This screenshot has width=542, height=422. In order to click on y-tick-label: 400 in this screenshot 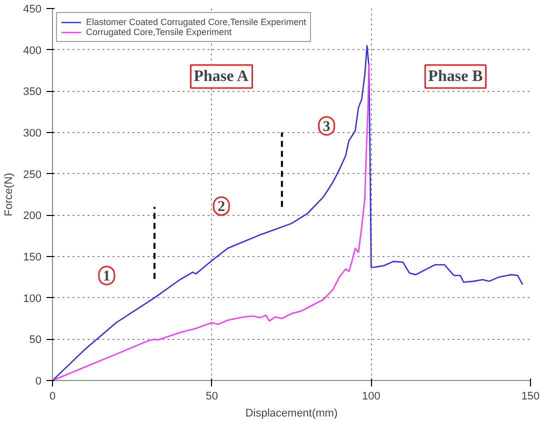, I will do `click(32, 50)`.